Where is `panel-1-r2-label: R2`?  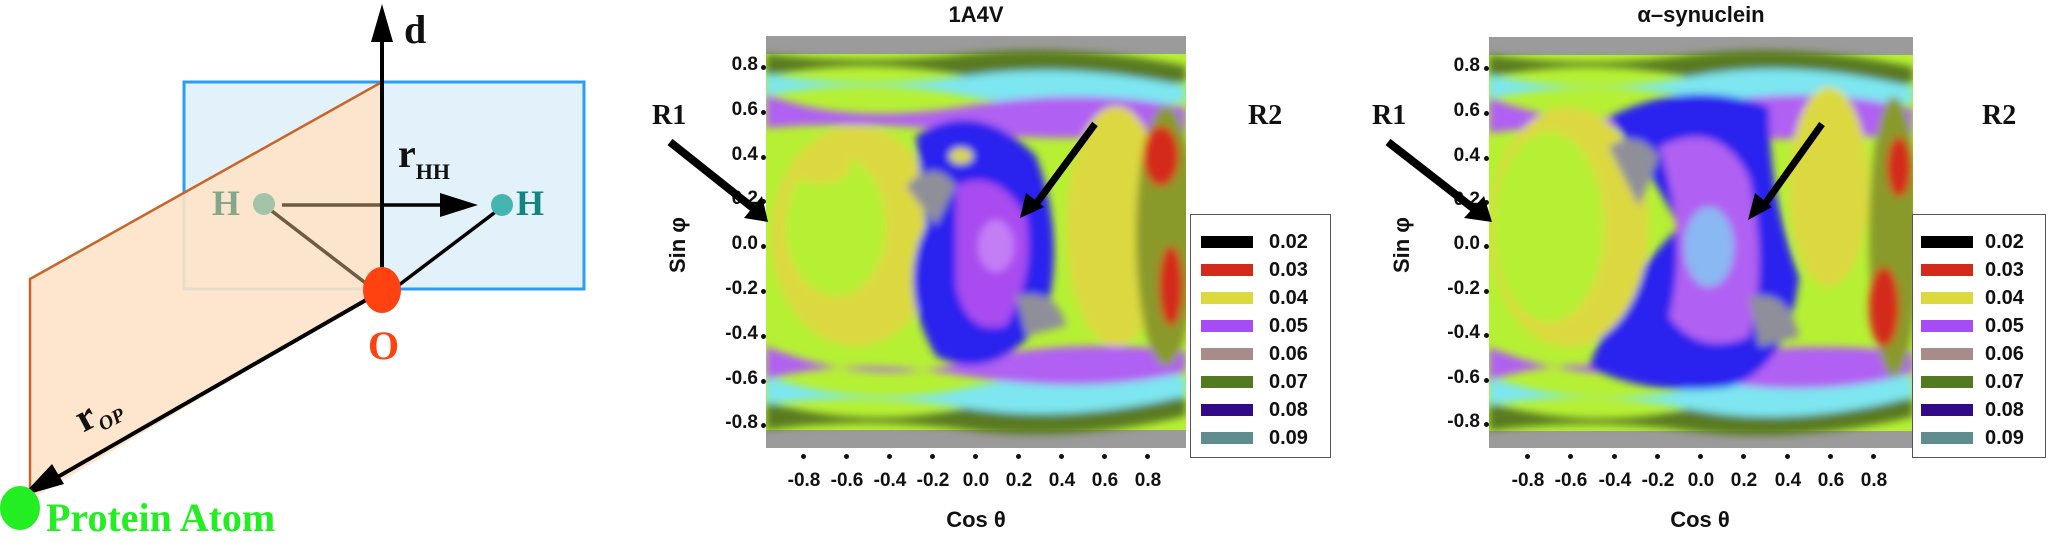
panel-1-r2-label: R2 is located at coordinates (1265, 115).